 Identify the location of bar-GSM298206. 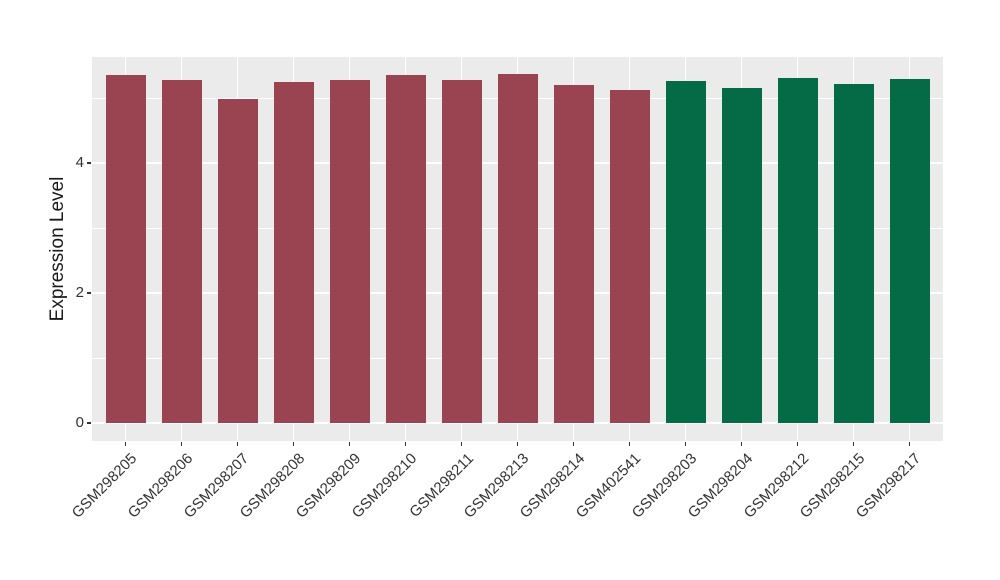
(181, 251).